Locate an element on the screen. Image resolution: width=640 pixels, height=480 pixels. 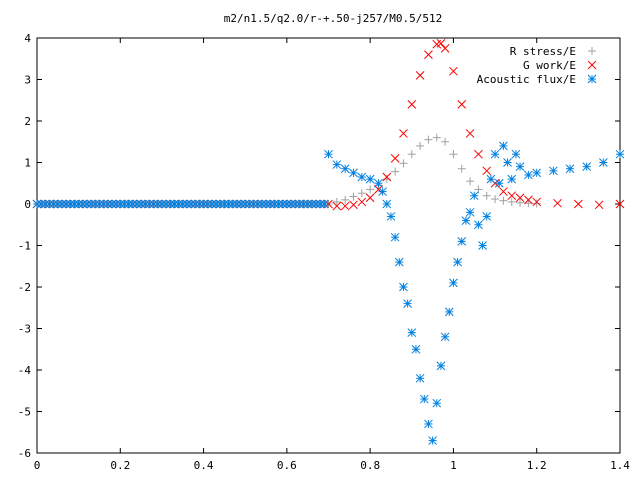
x-tick-label: 0.6 is located at coordinates (287, 465).